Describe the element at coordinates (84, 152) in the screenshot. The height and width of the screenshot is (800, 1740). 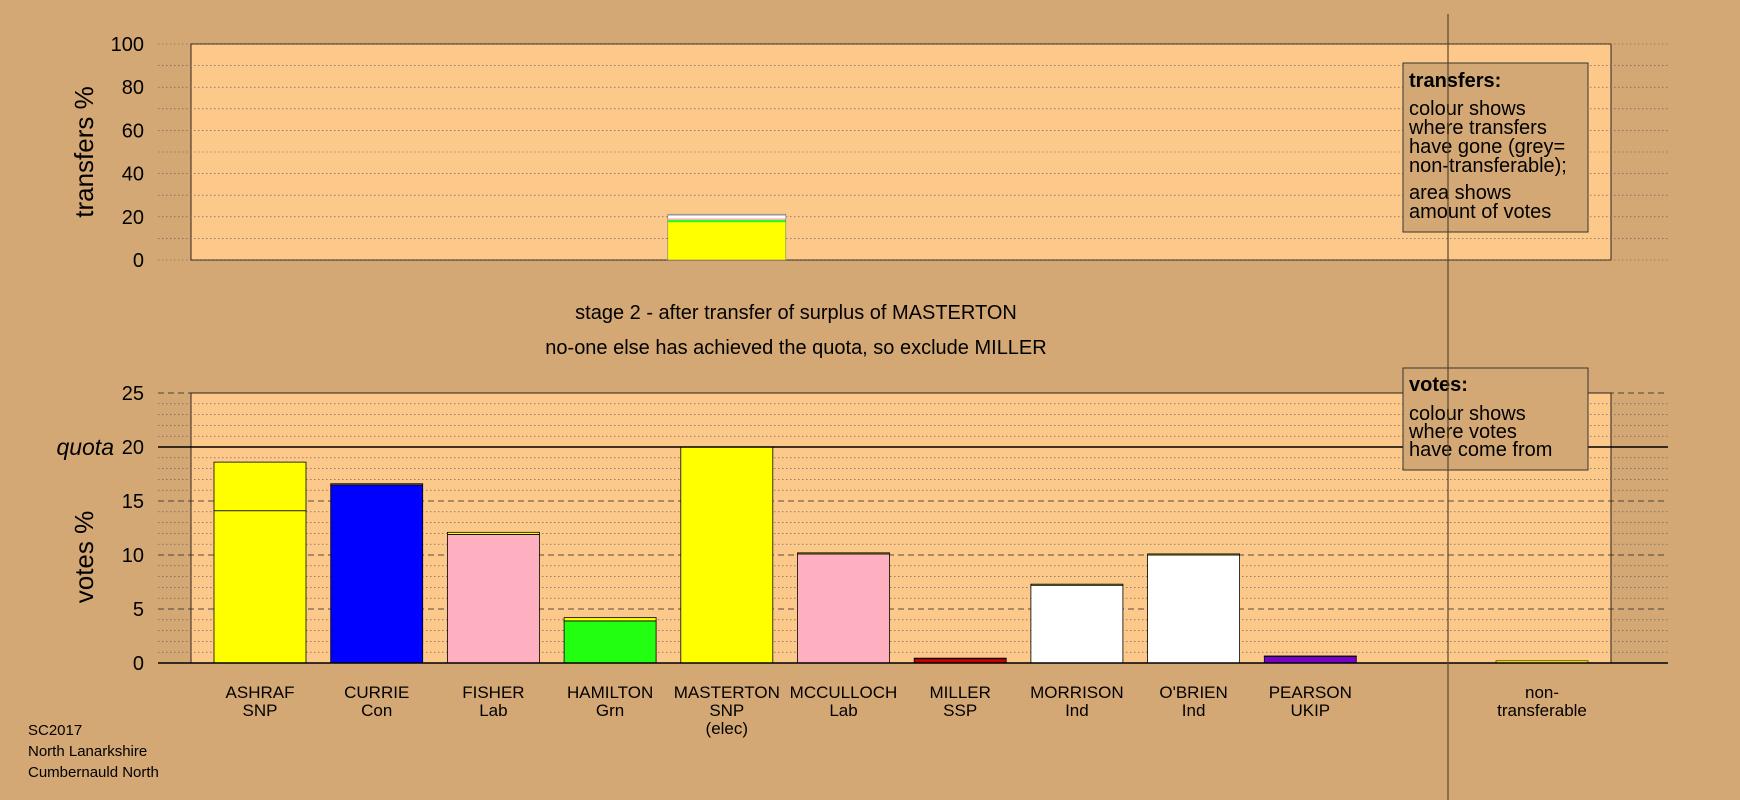
I see `transfers-y-axis-label: transfers %` at that location.